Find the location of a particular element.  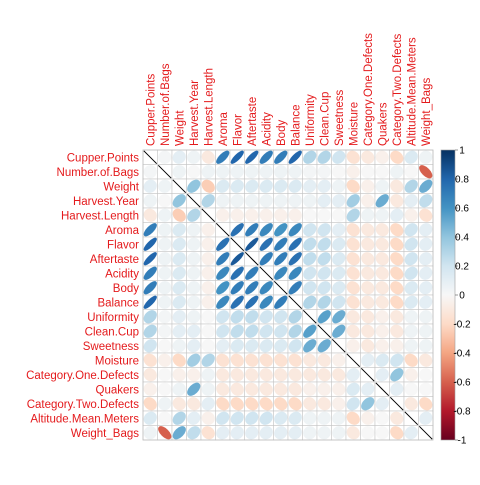

column-label: Harvest.Length is located at coordinates (209, 107).